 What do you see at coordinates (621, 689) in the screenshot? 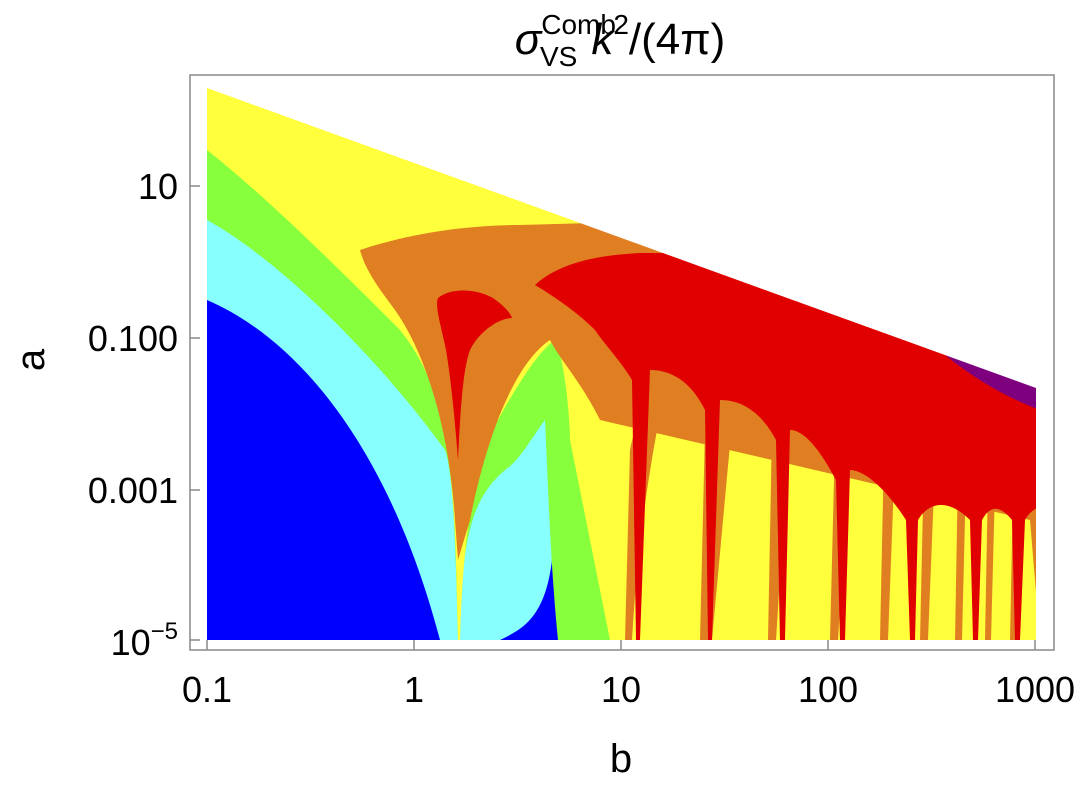
I see `x-tick-label-10: 10` at bounding box center [621, 689].